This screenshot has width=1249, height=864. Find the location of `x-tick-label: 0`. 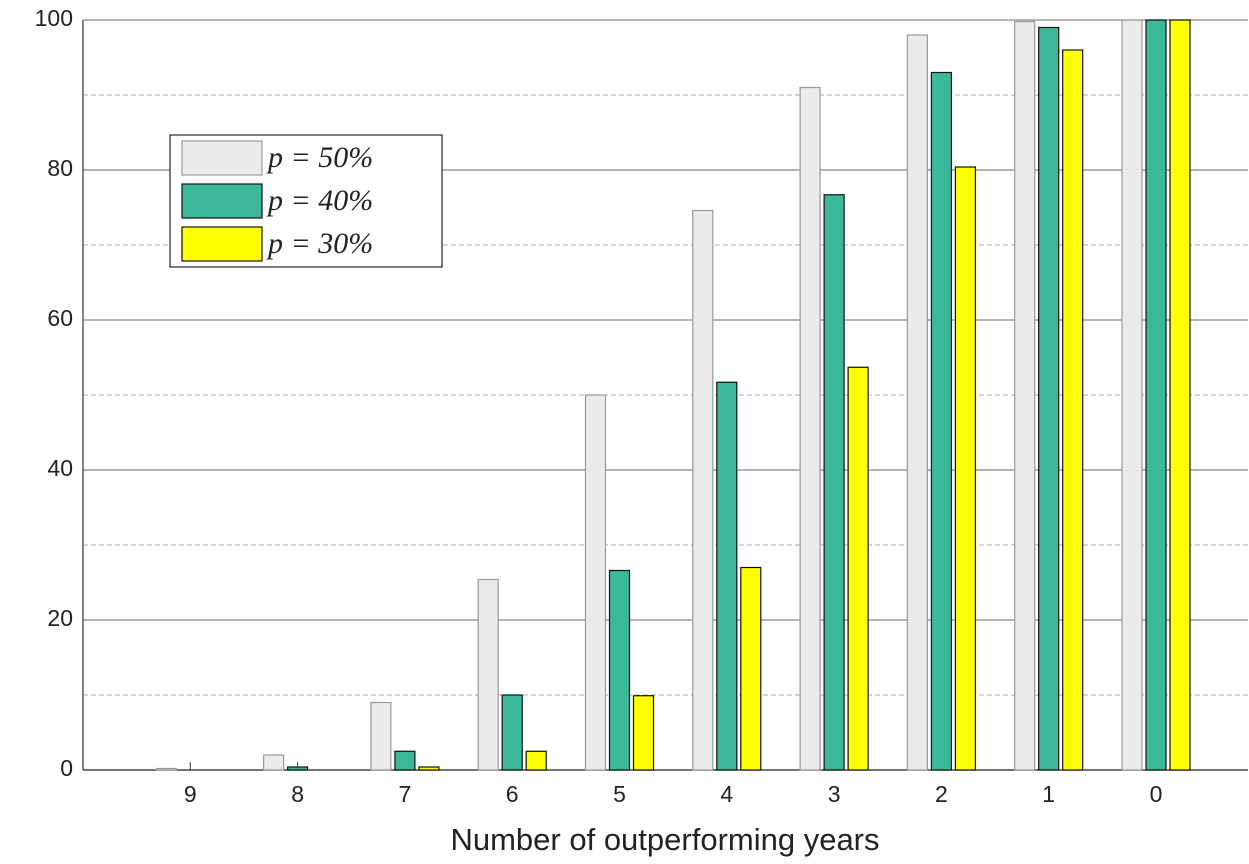

x-tick-label: 0 is located at coordinates (1156, 794).